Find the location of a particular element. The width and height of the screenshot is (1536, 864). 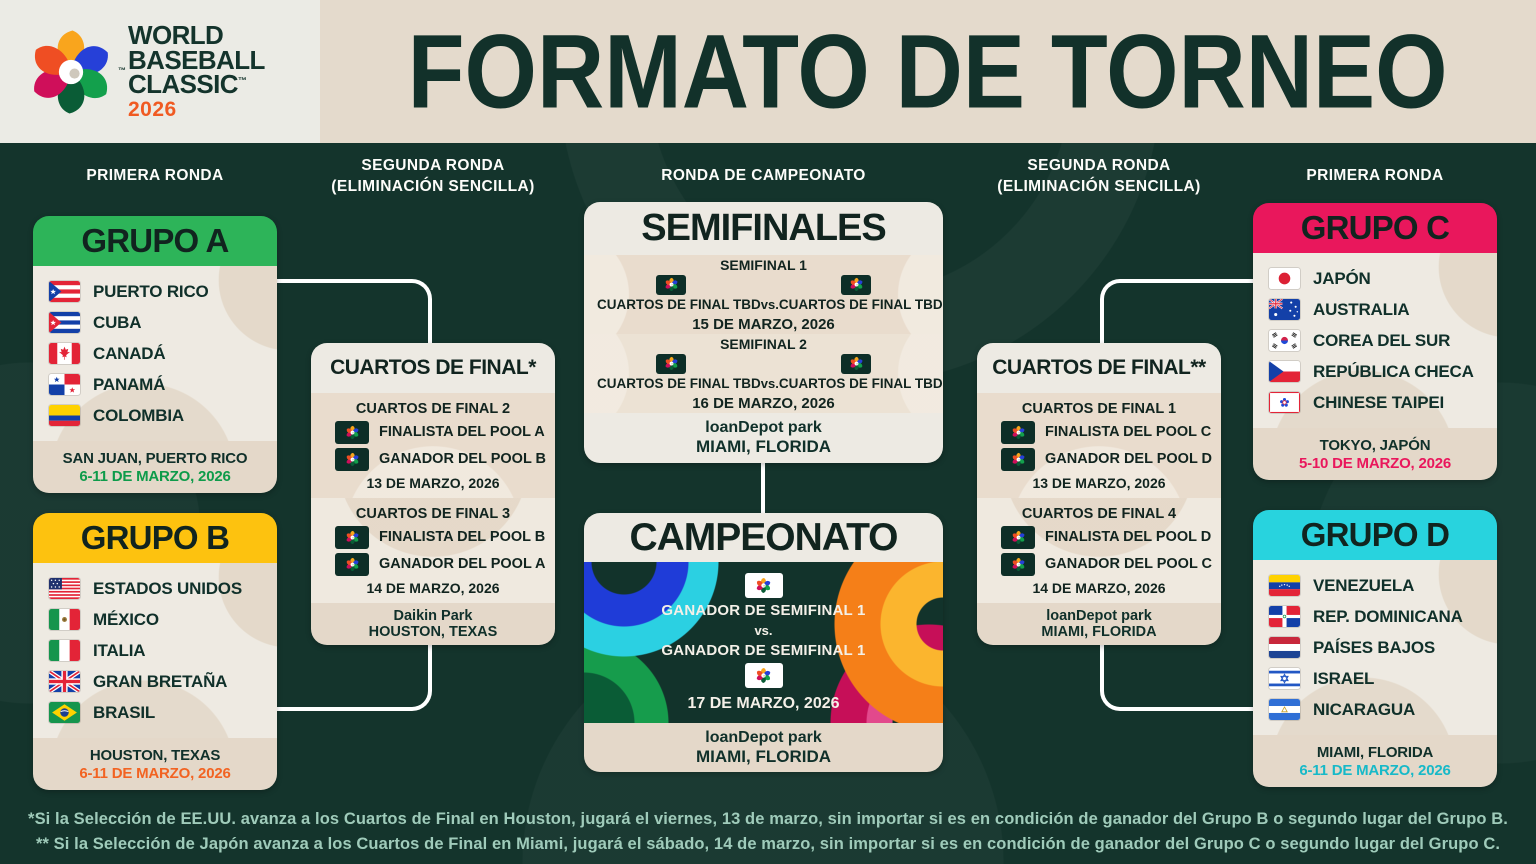

qf-matchup-row: GANADOR DEL POOL C is located at coordinates (1099, 564).